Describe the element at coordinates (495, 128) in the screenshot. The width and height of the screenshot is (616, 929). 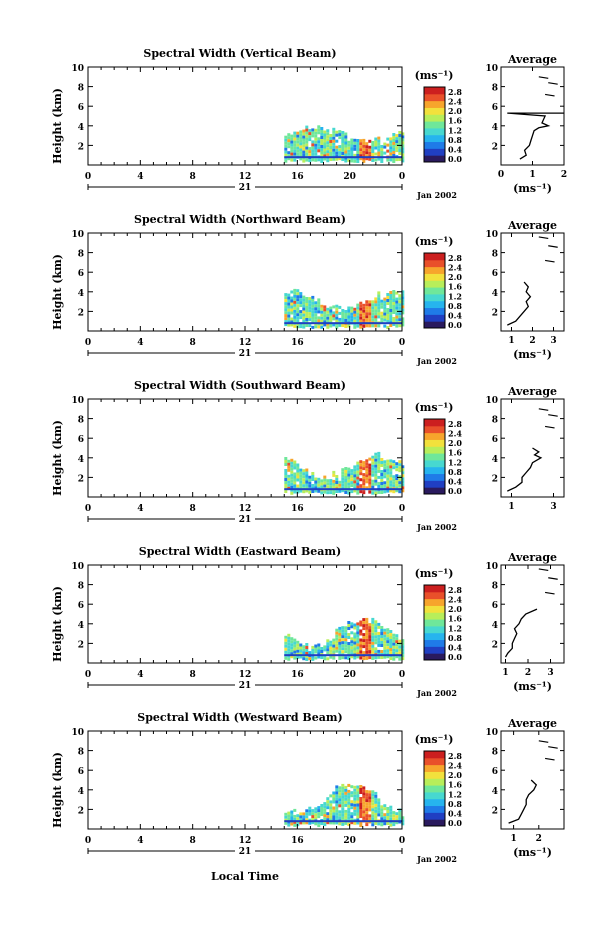
I see `average-y-tick-label: 4` at that location.